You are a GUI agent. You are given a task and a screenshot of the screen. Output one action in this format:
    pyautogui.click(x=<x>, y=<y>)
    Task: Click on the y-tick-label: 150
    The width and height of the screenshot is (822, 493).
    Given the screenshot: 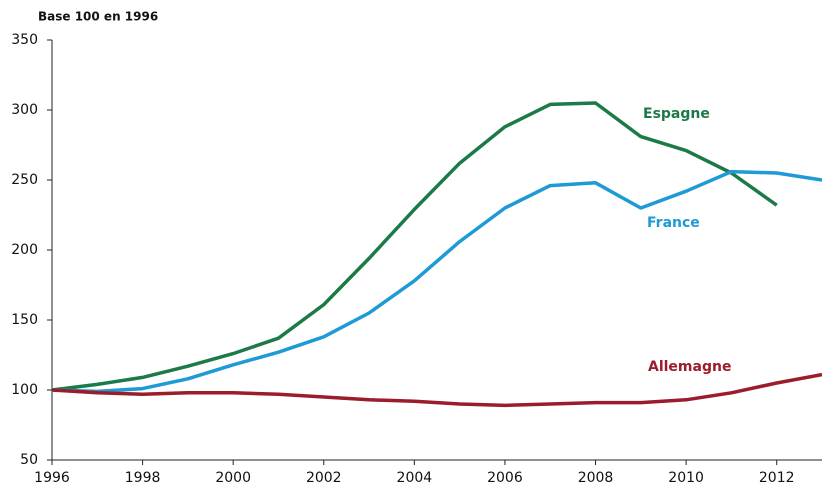 What is the action you would take?
    pyautogui.click(x=24, y=320)
    